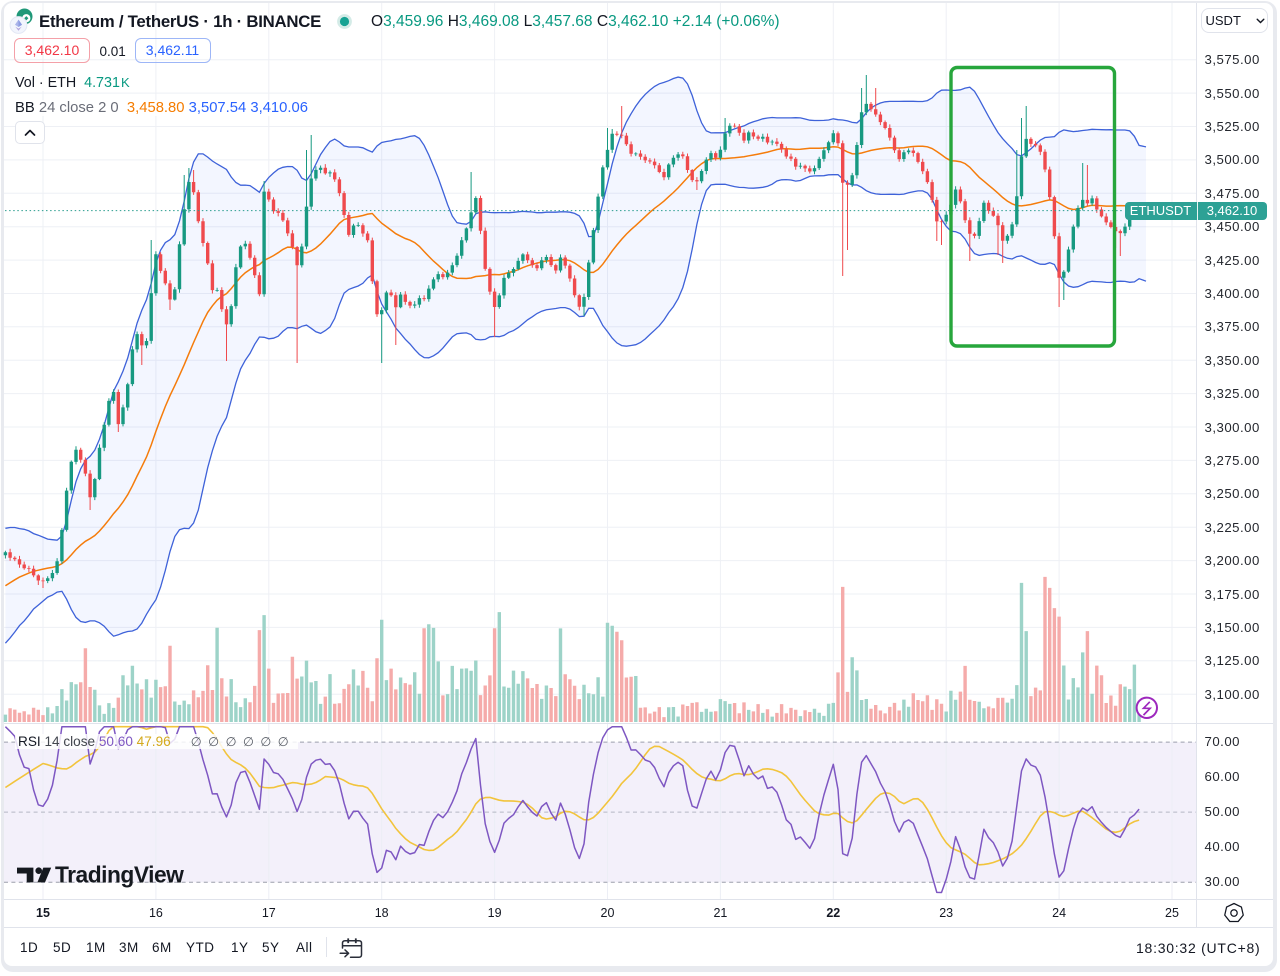 The width and height of the screenshot is (1280, 976). Describe the element at coordinates (119, 876) in the screenshot. I see `svg-text: TradingView` at that location.